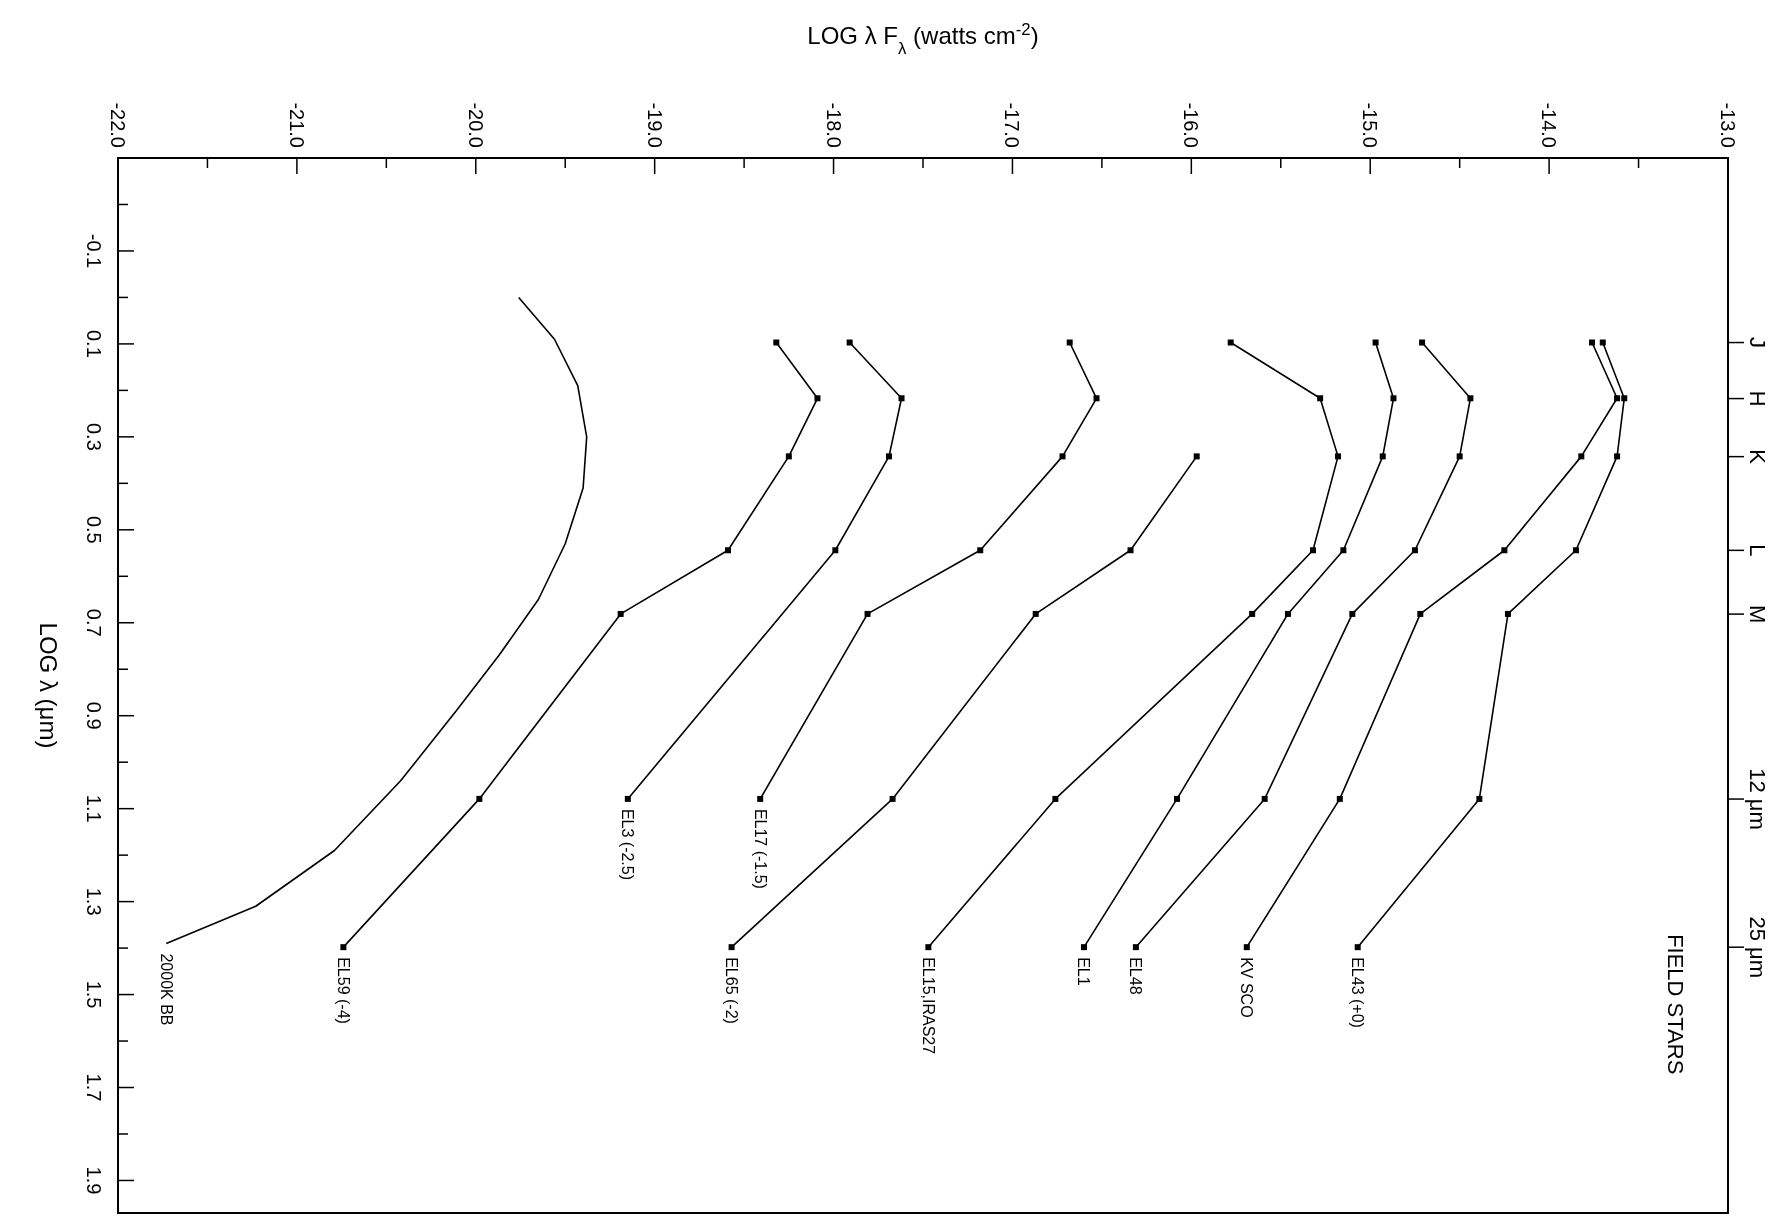  I want to click on text: EL17 (-1.5), so click(760, 848).